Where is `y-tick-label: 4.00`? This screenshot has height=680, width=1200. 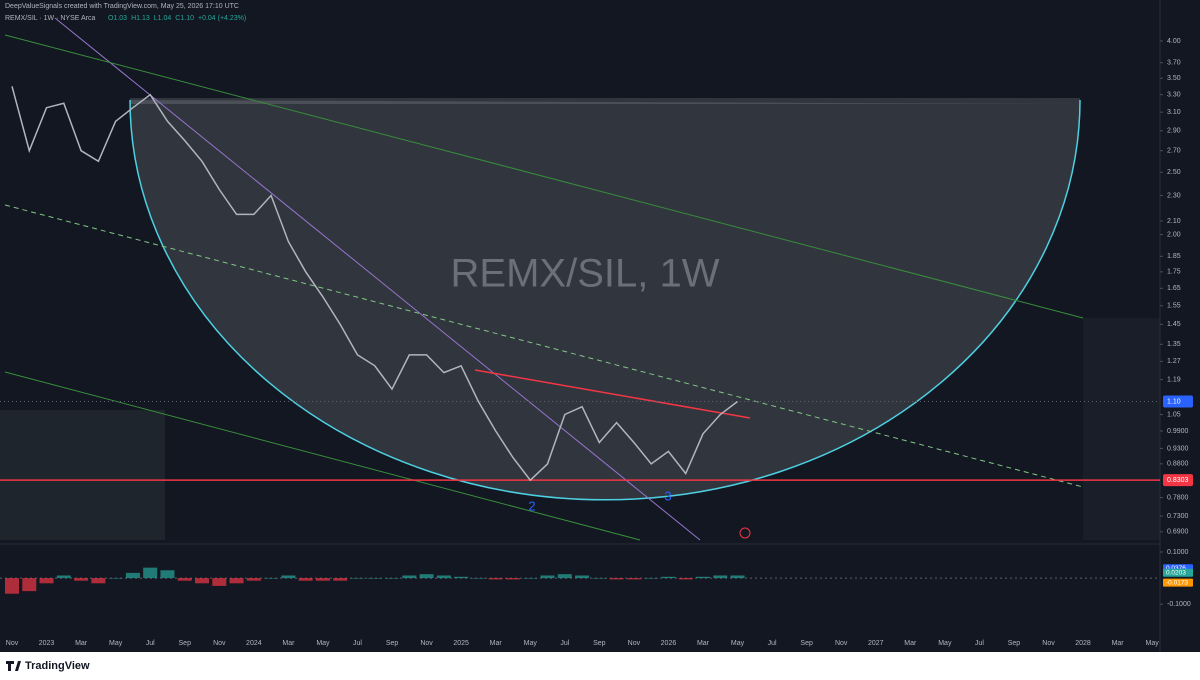
y-tick-label: 4.00 is located at coordinates (1174, 41).